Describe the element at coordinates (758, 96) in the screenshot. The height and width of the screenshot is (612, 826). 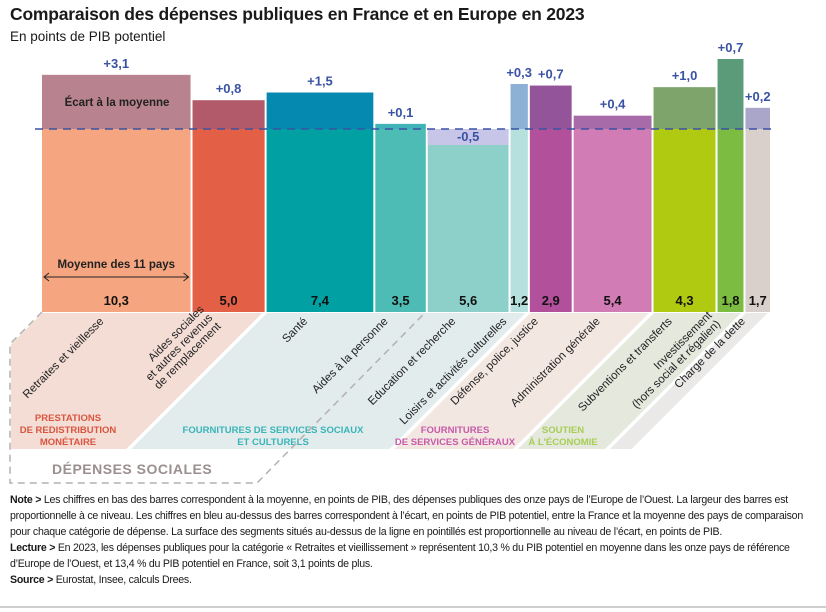
I see `ecart-label: +0,2` at that location.